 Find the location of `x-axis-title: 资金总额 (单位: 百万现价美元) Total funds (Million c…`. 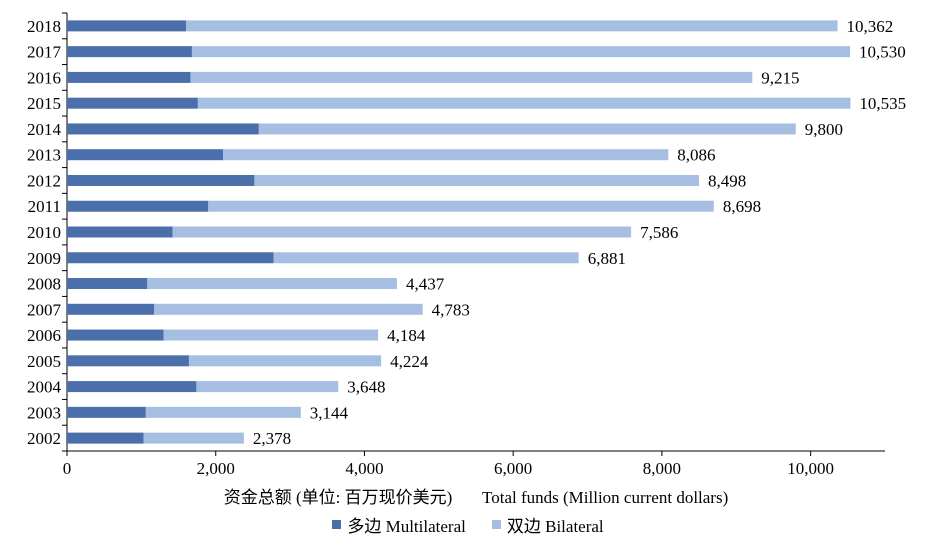

x-axis-title: 资金总额 (单位: 百万现价美元) Total funds (Million c… is located at coordinates (476, 497).